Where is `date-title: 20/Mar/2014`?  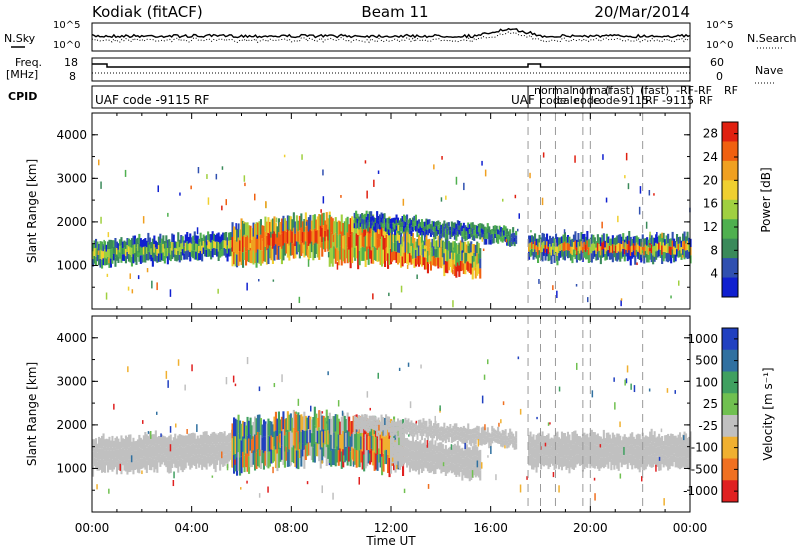
date-title: 20/Mar/2014 is located at coordinates (642, 12).